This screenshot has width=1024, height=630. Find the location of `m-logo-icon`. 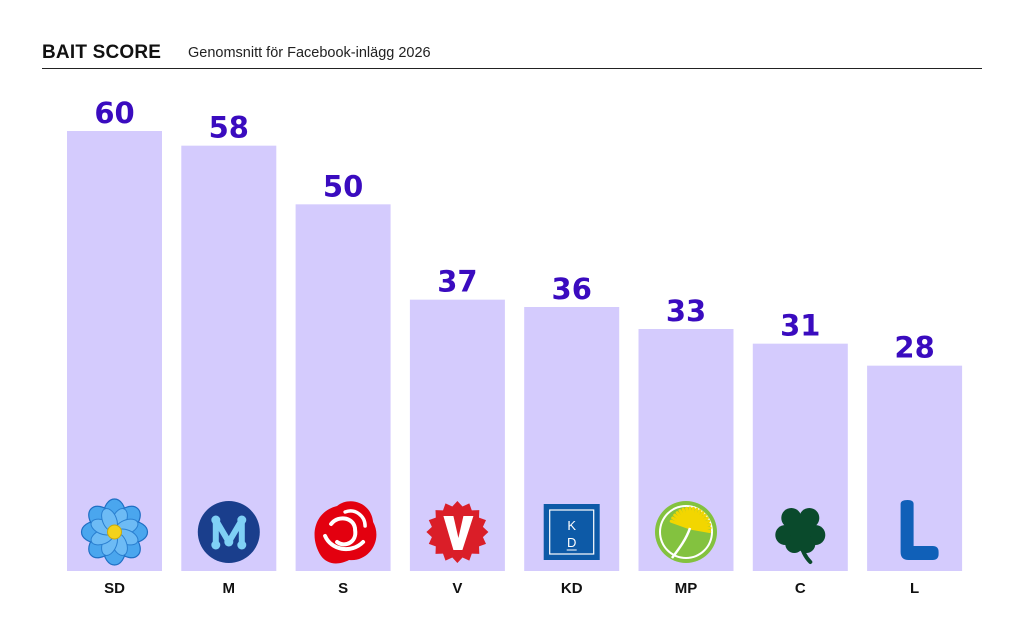

m-logo-icon is located at coordinates (228, 532).